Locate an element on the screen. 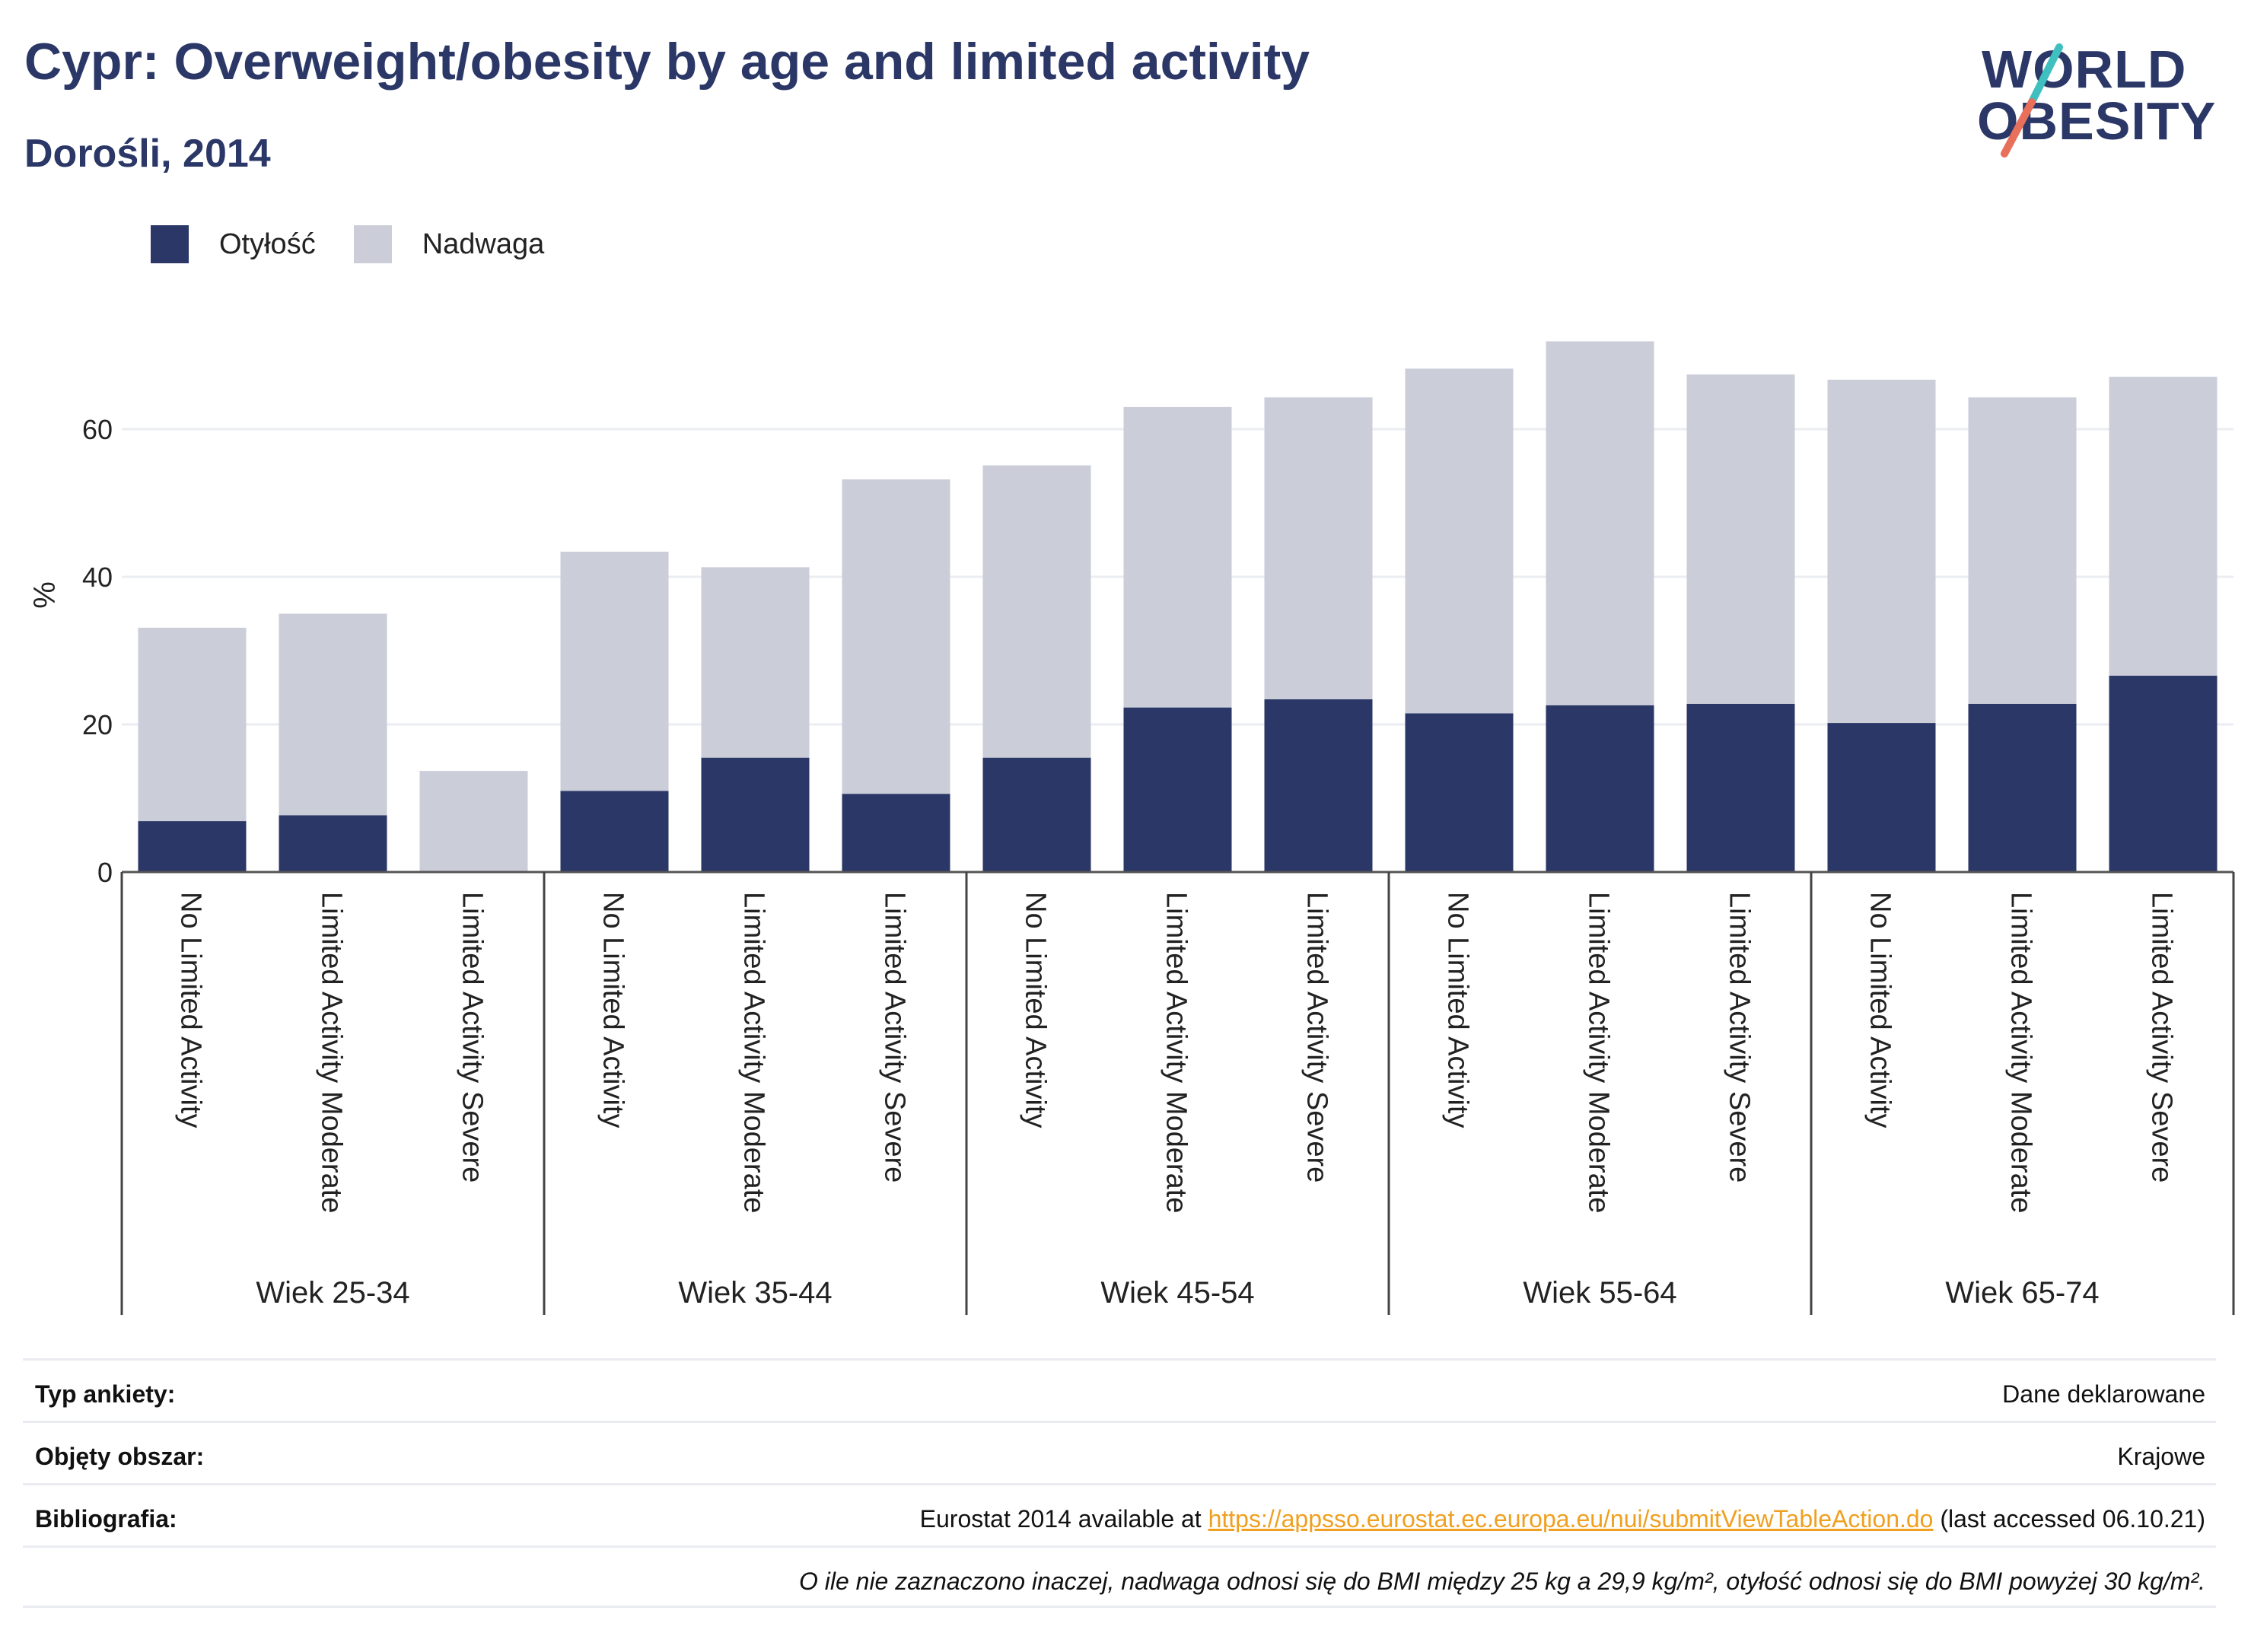 This screenshot has height=1652, width=2251. meta-value: Krajowe is located at coordinates (2161, 1456).